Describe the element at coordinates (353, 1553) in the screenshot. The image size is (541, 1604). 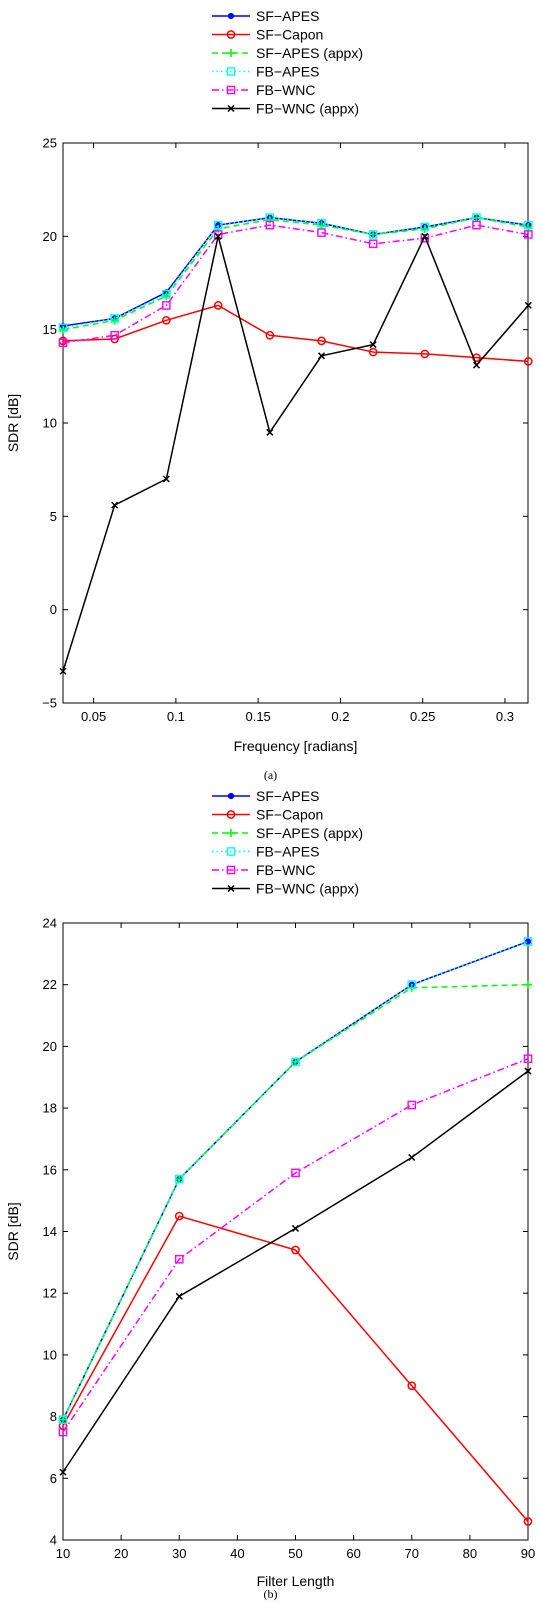
I see `x-tick-label: 60` at that location.